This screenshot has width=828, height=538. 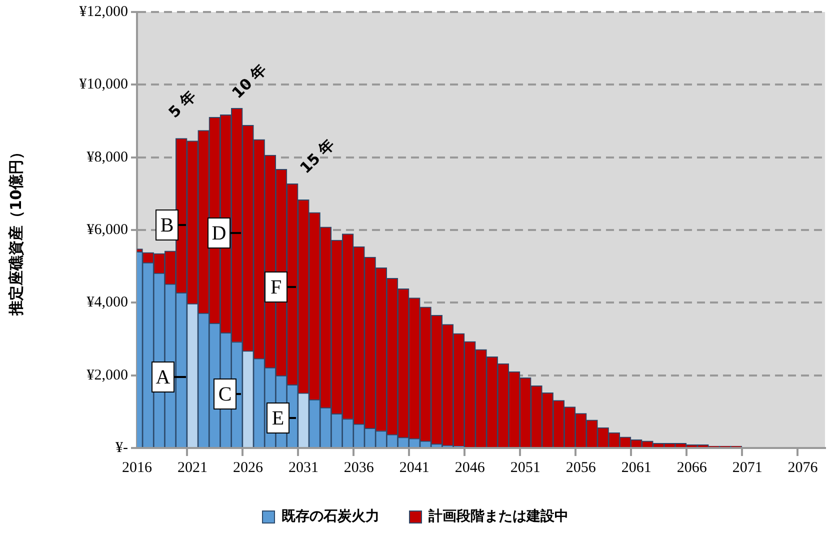 I want to click on y-tick-label: ¥4,000, so click(x=107, y=302).